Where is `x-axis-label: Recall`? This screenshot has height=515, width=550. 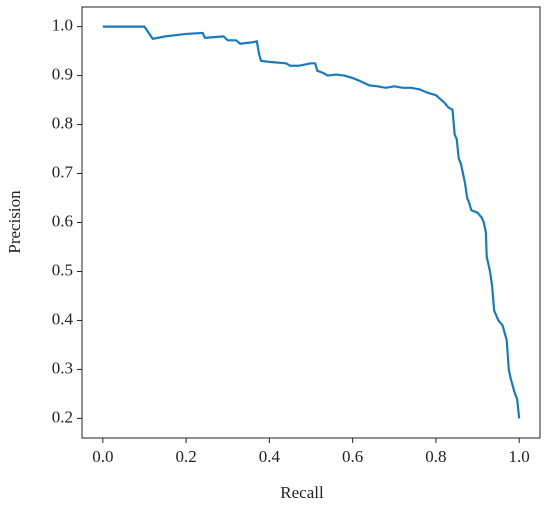
x-axis-label: Recall is located at coordinates (302, 492).